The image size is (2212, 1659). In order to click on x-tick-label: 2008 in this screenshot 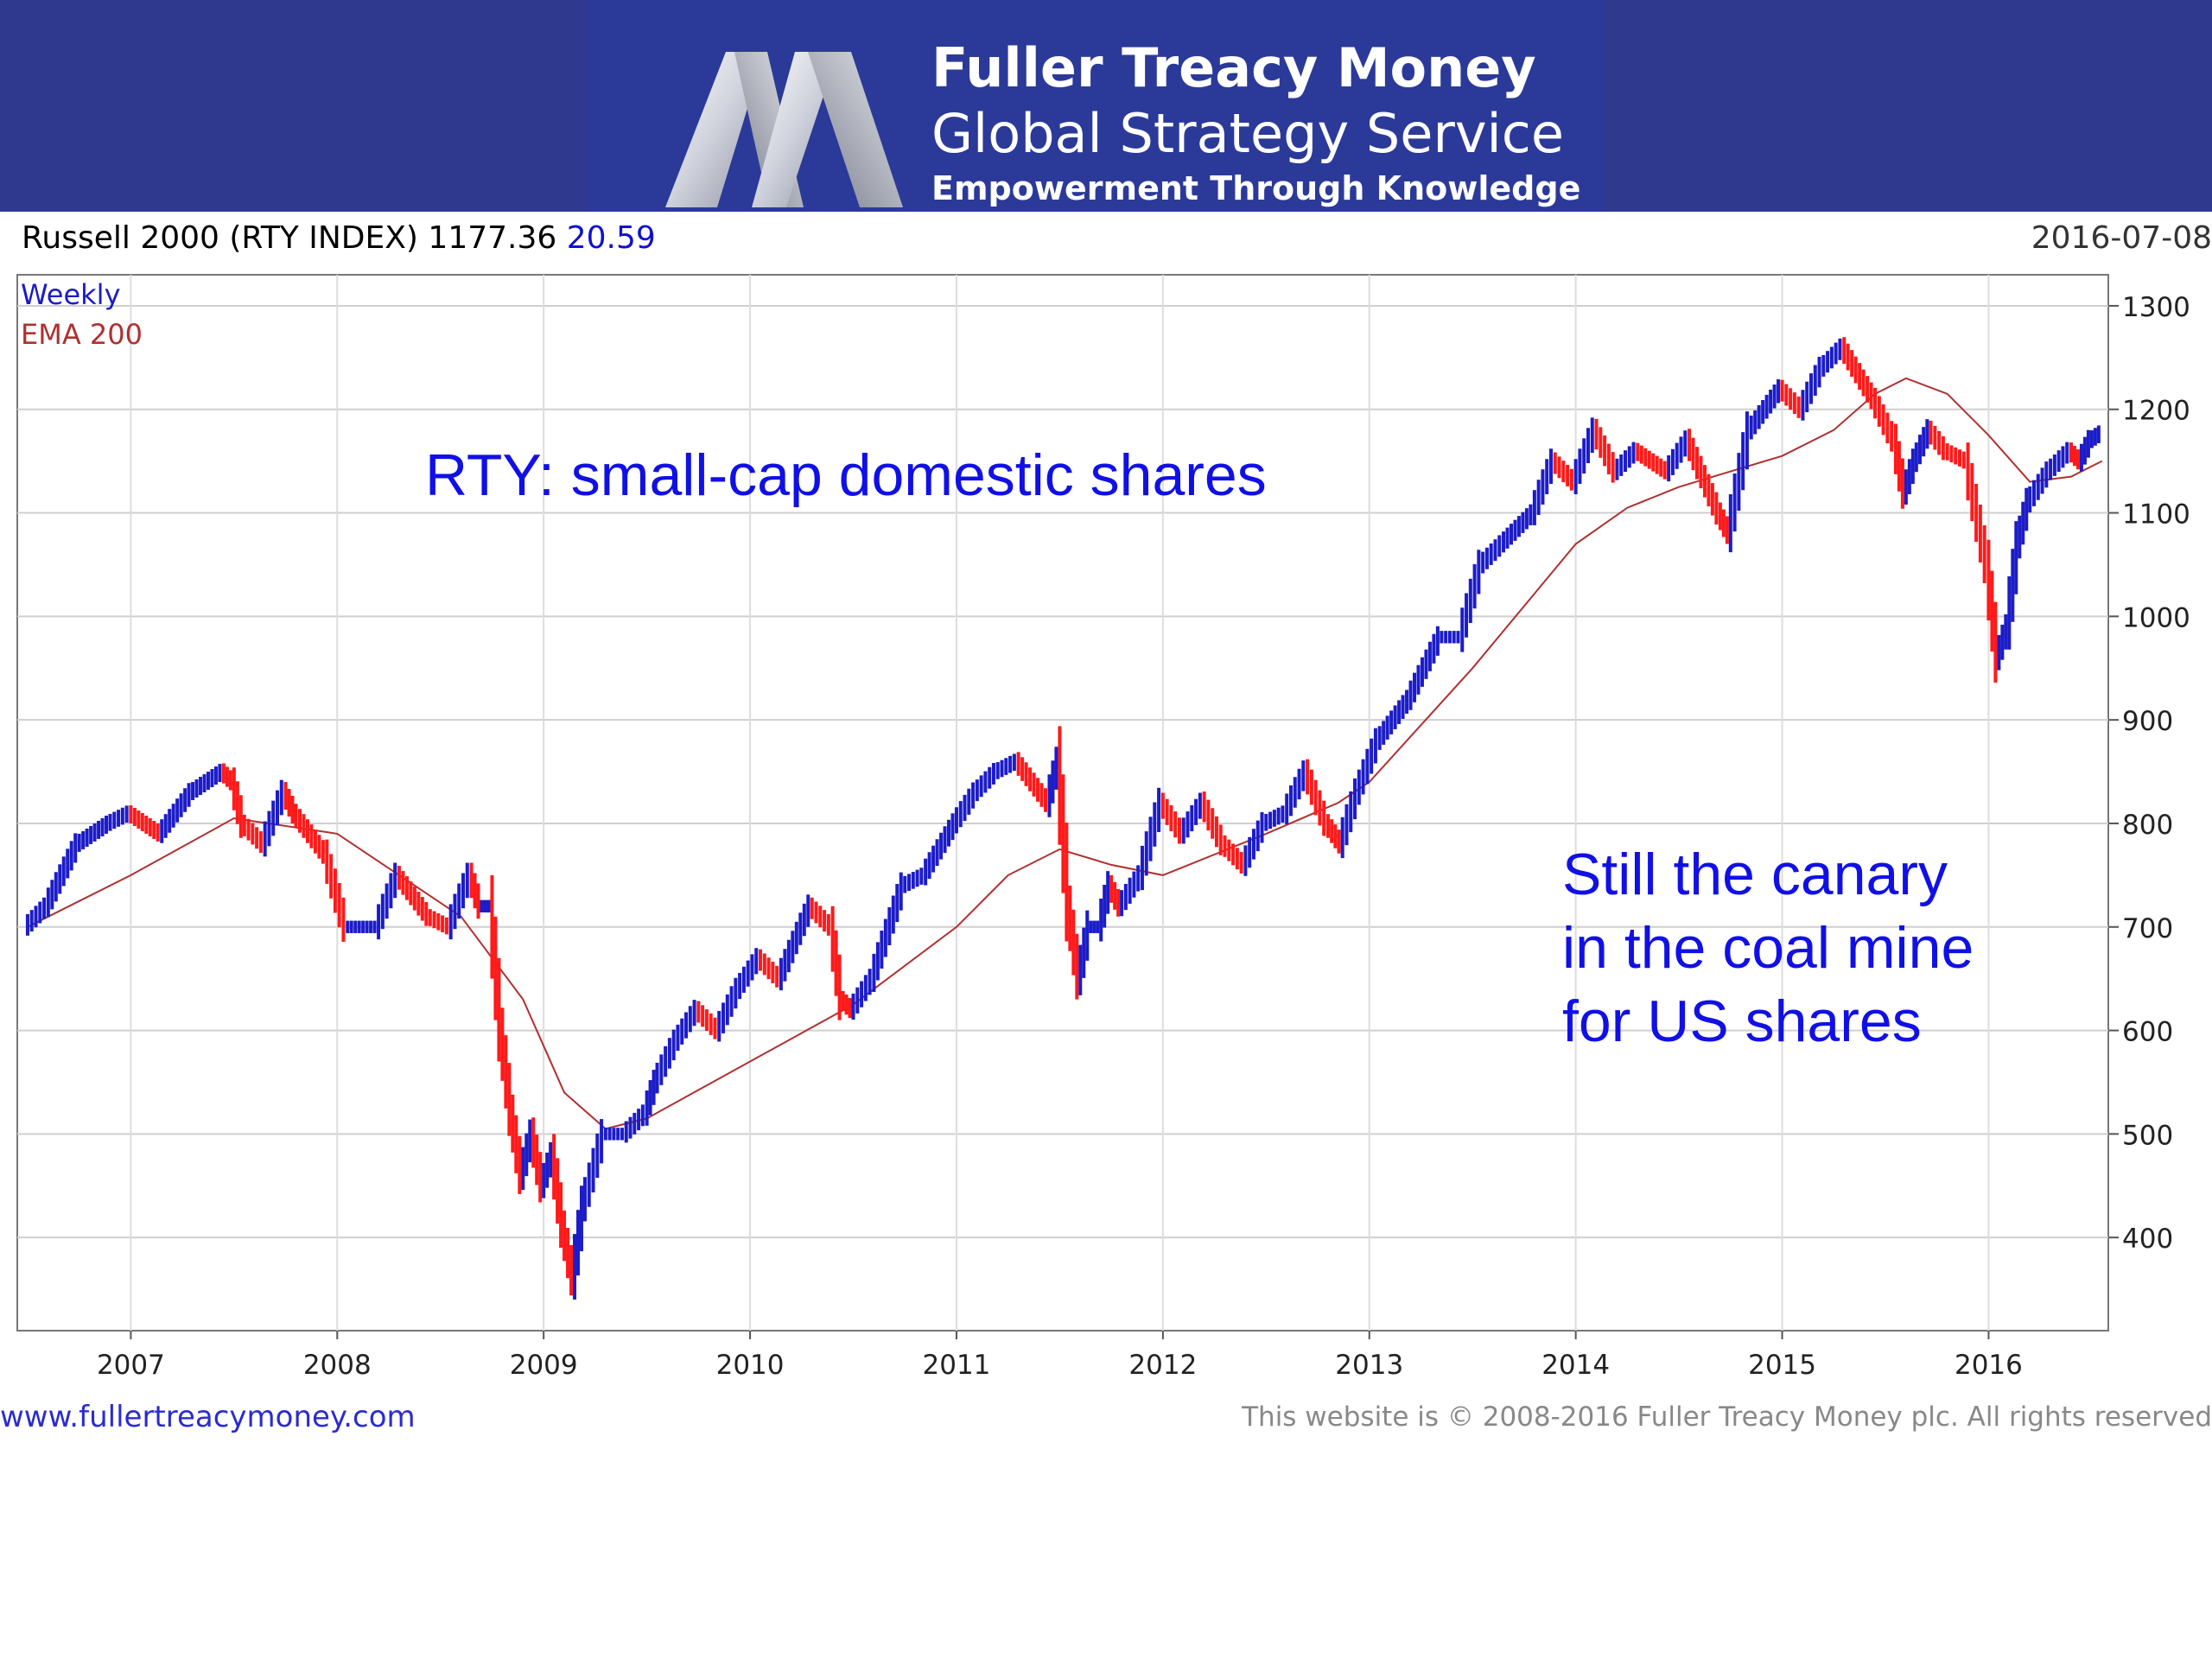, I will do `click(337, 1365)`.